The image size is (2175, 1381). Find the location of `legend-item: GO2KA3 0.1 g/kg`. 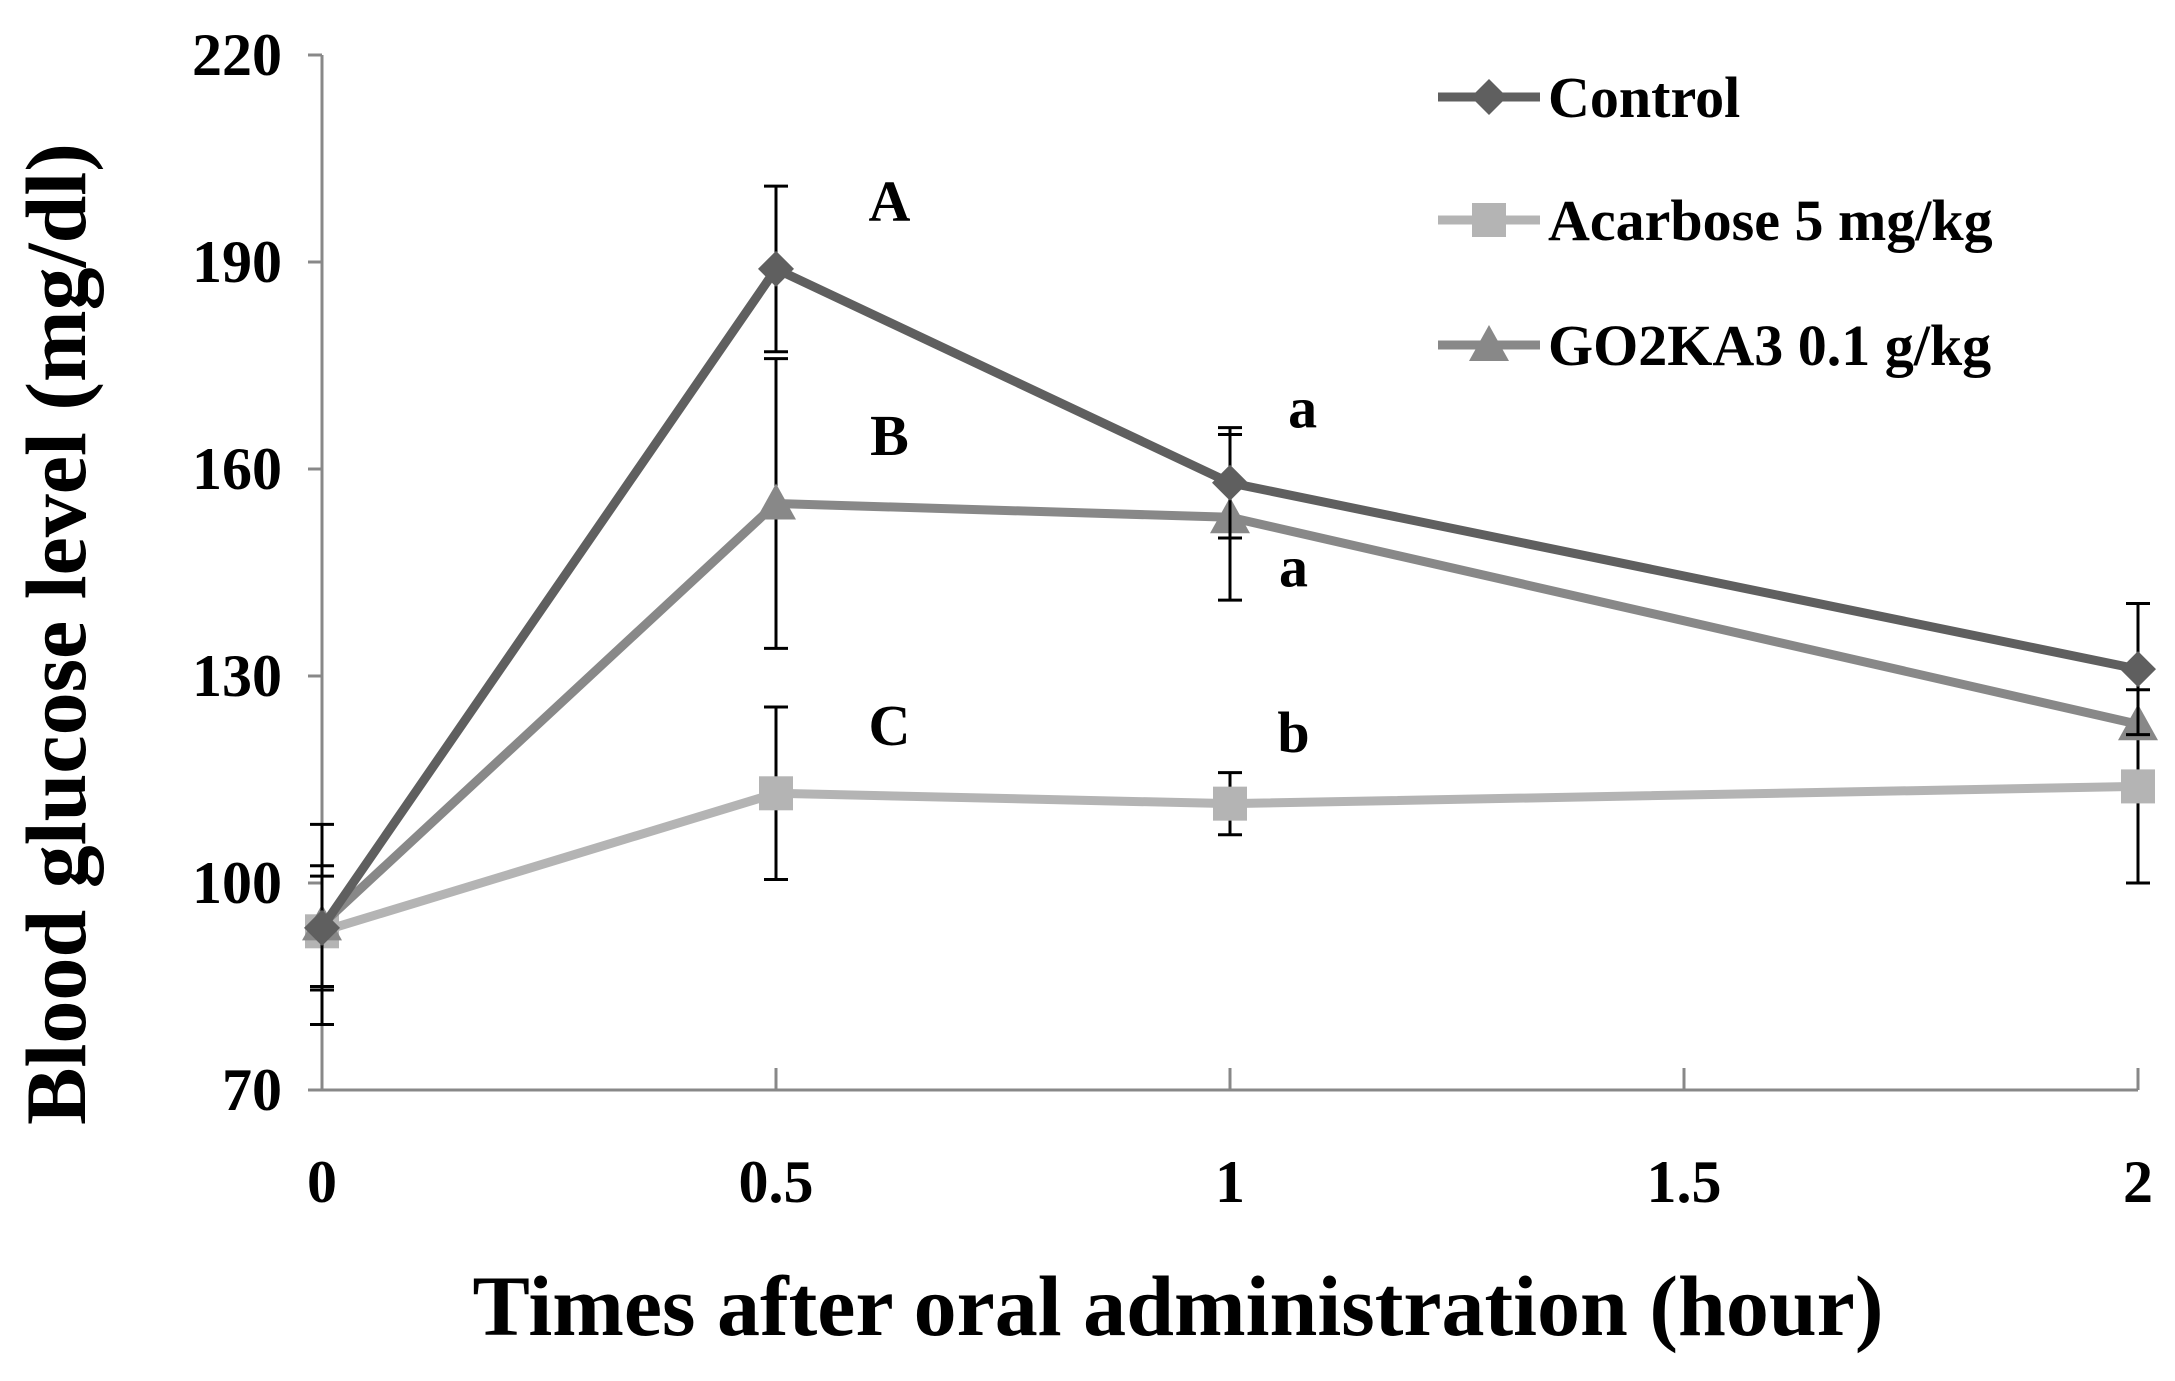

legend-item: GO2KA3 0.1 g/kg is located at coordinates (1714, 345).